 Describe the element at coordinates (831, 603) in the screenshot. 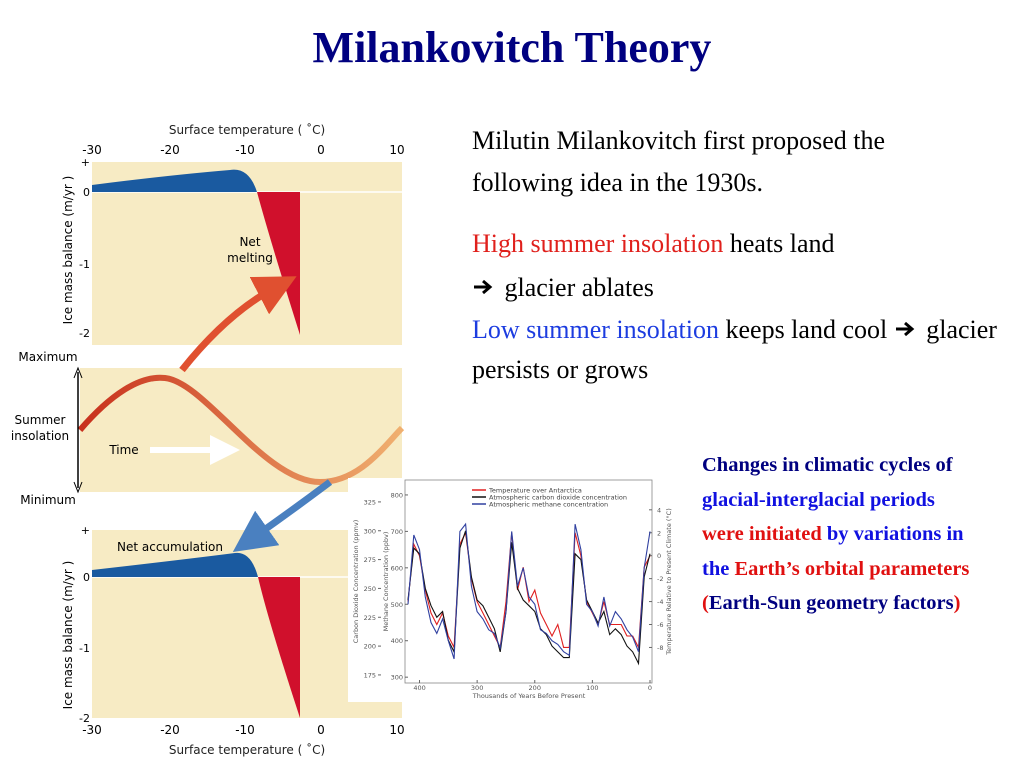

I see `note-segment: Earth-Sun geometry factors` at that location.